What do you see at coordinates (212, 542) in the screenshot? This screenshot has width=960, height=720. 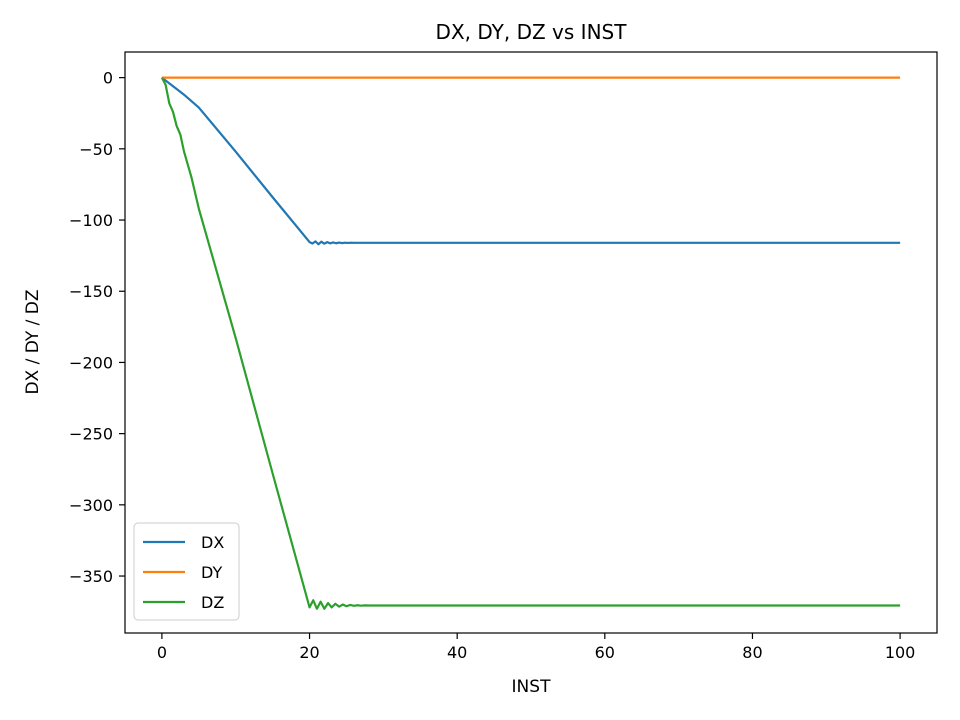 I see `legend-label-dx: DX` at bounding box center [212, 542].